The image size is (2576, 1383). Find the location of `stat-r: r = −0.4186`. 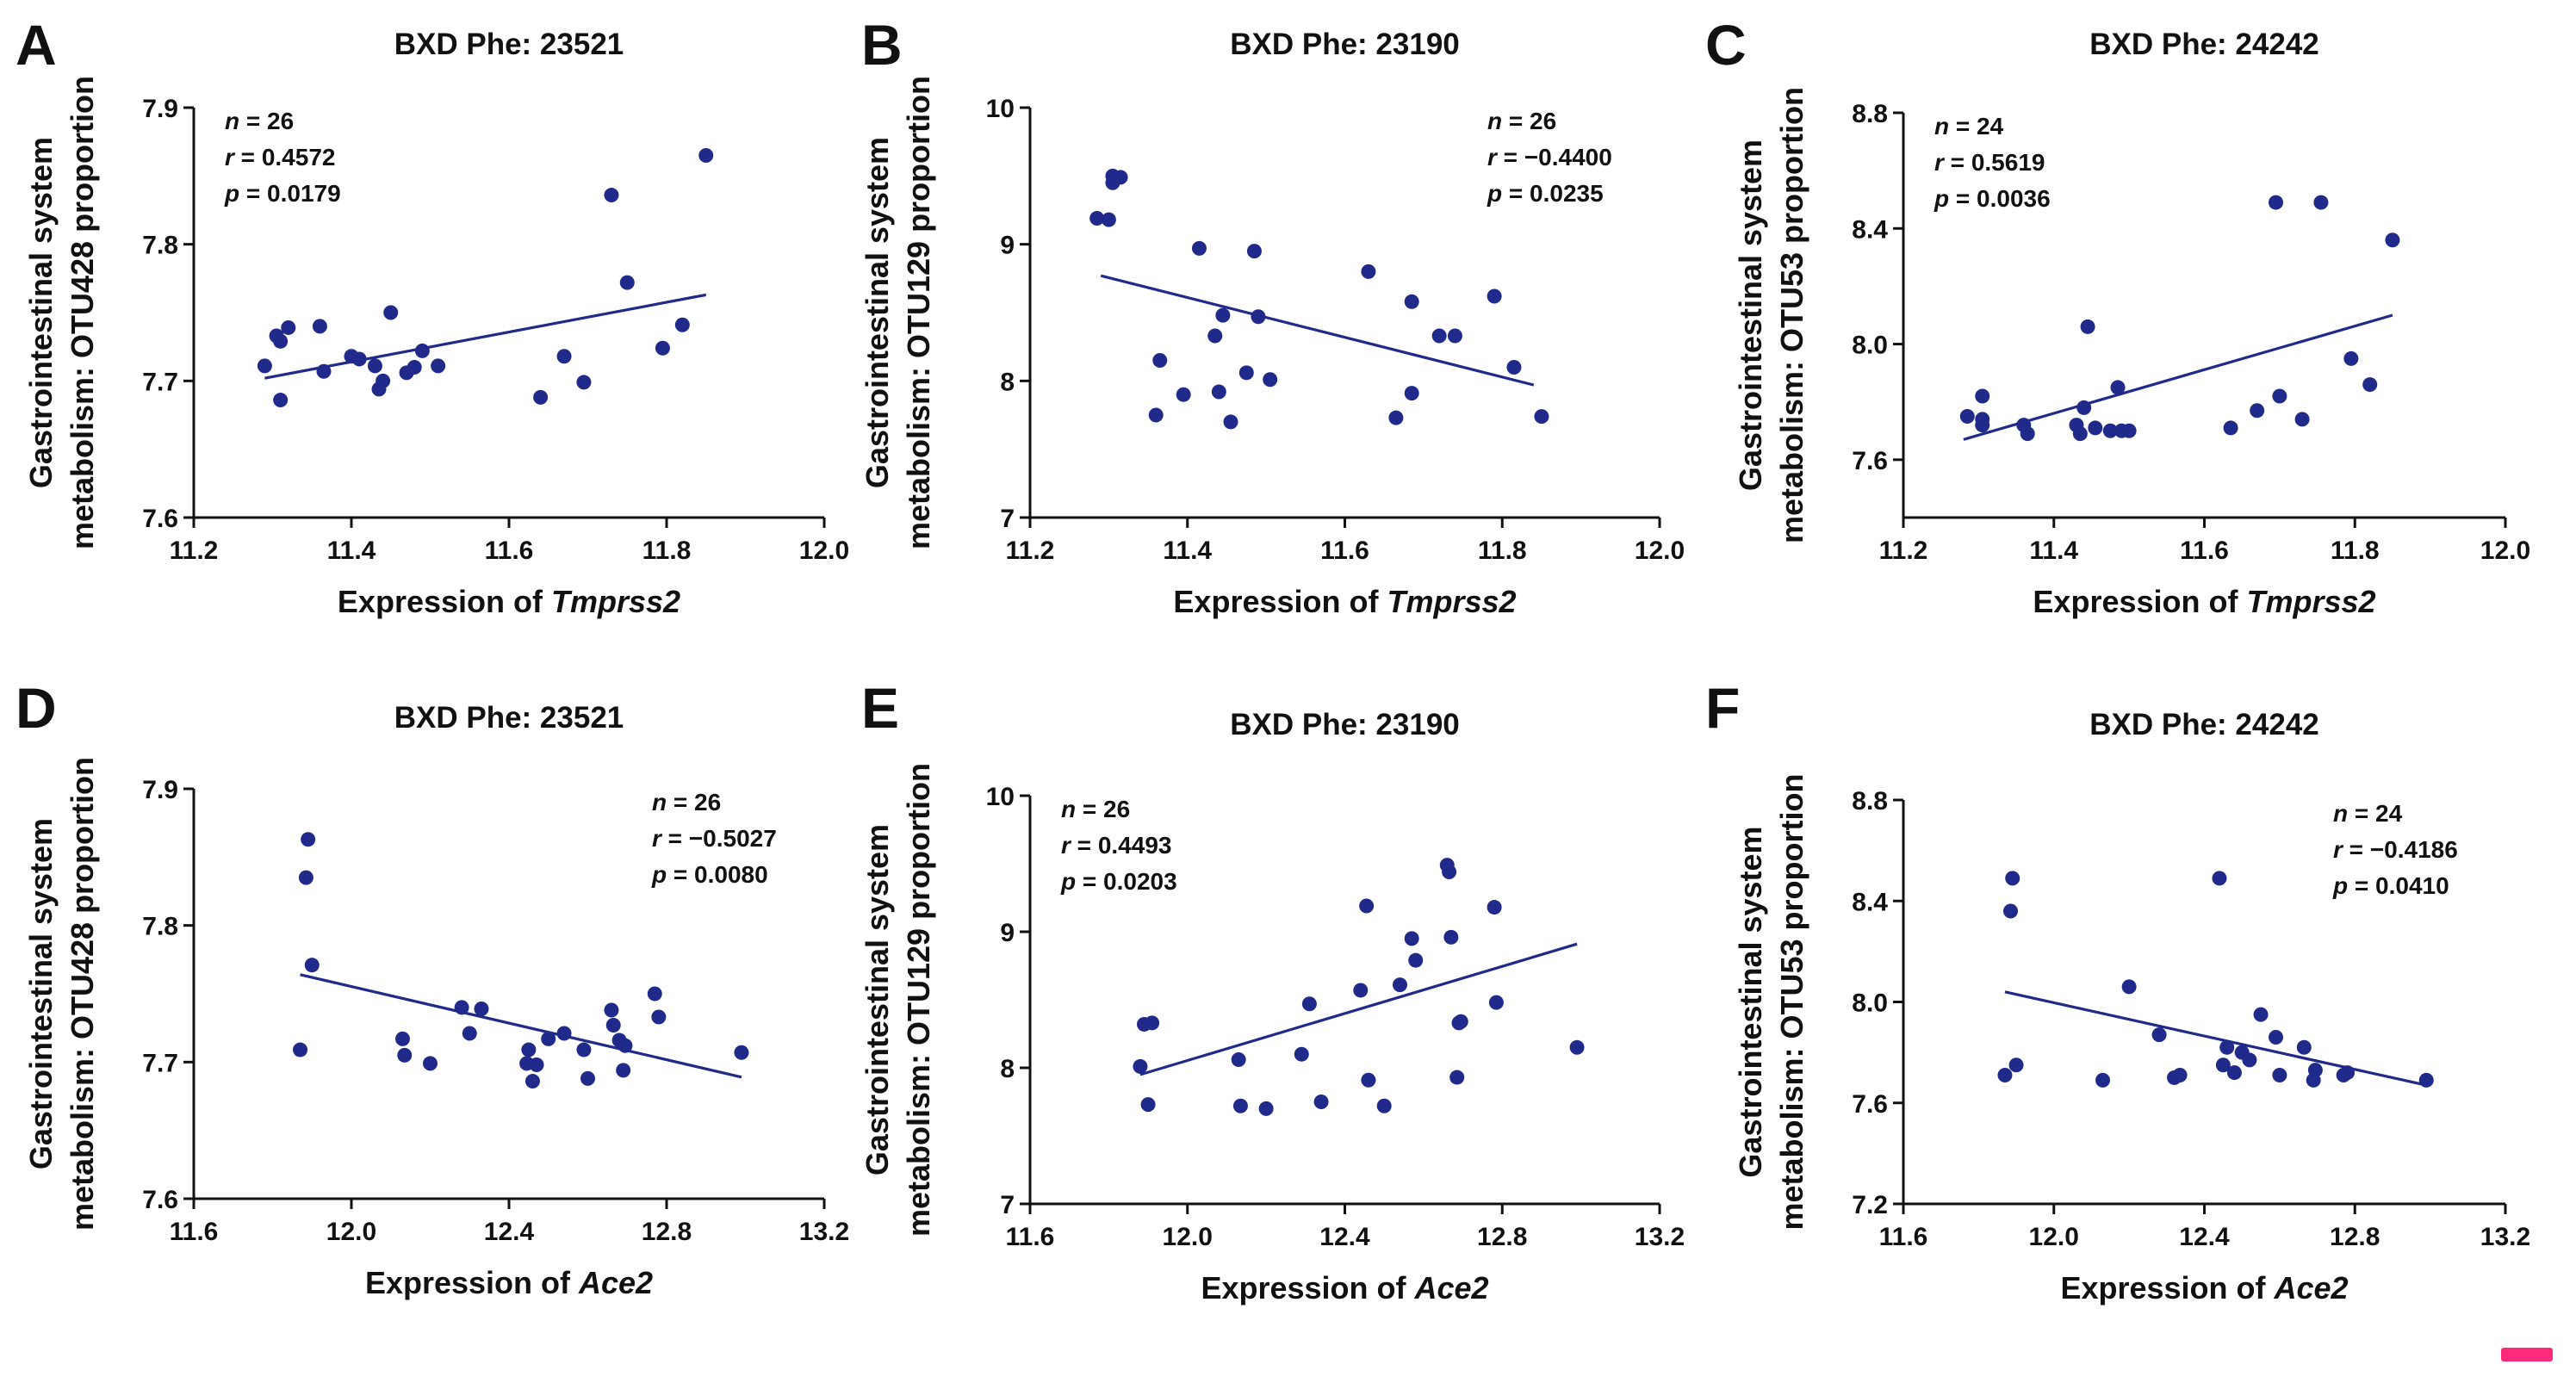

stat-r: r = −0.4186 is located at coordinates (2396, 849).